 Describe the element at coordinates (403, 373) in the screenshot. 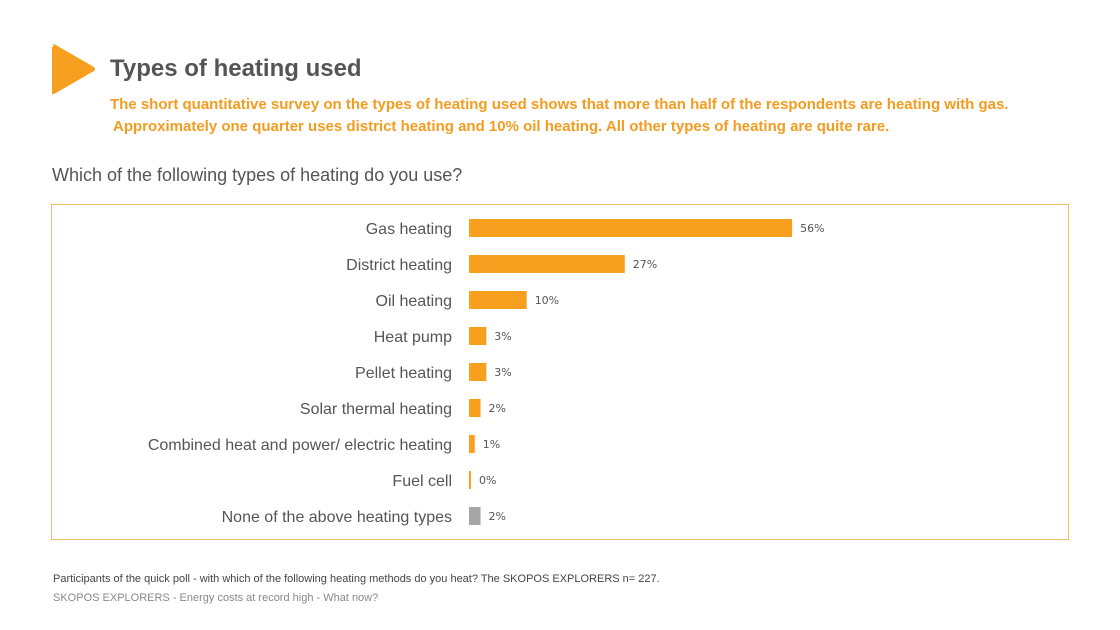

I see `category-label: Pellet heating` at that location.